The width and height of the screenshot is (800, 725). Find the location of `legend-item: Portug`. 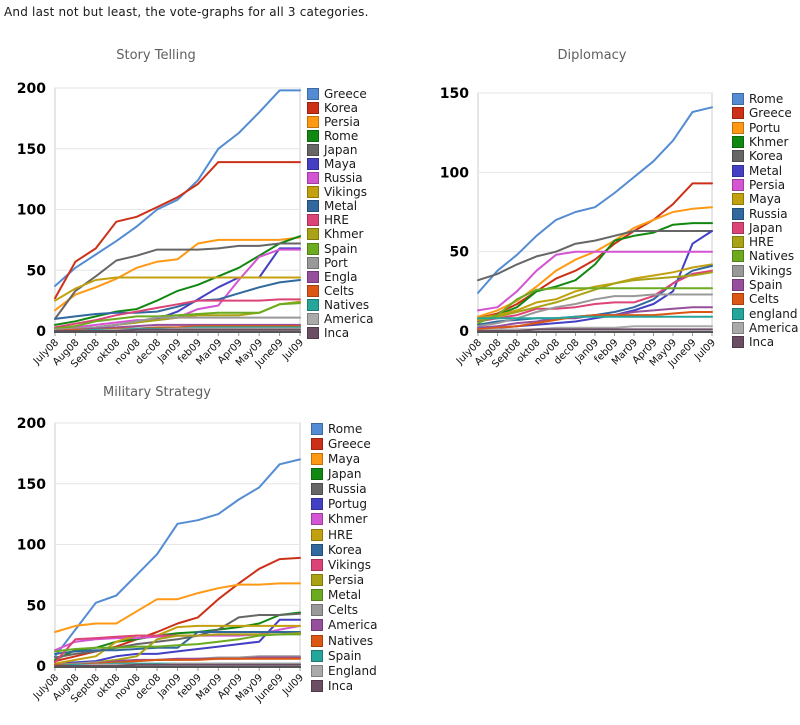

legend-item: Portug is located at coordinates (344, 504).